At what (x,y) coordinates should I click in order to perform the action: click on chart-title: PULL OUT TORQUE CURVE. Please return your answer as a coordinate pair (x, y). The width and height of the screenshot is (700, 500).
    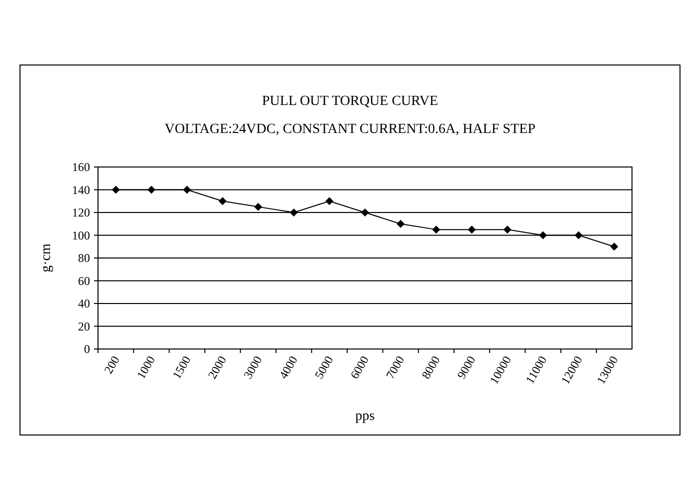
    Looking at the image, I should click on (350, 101).